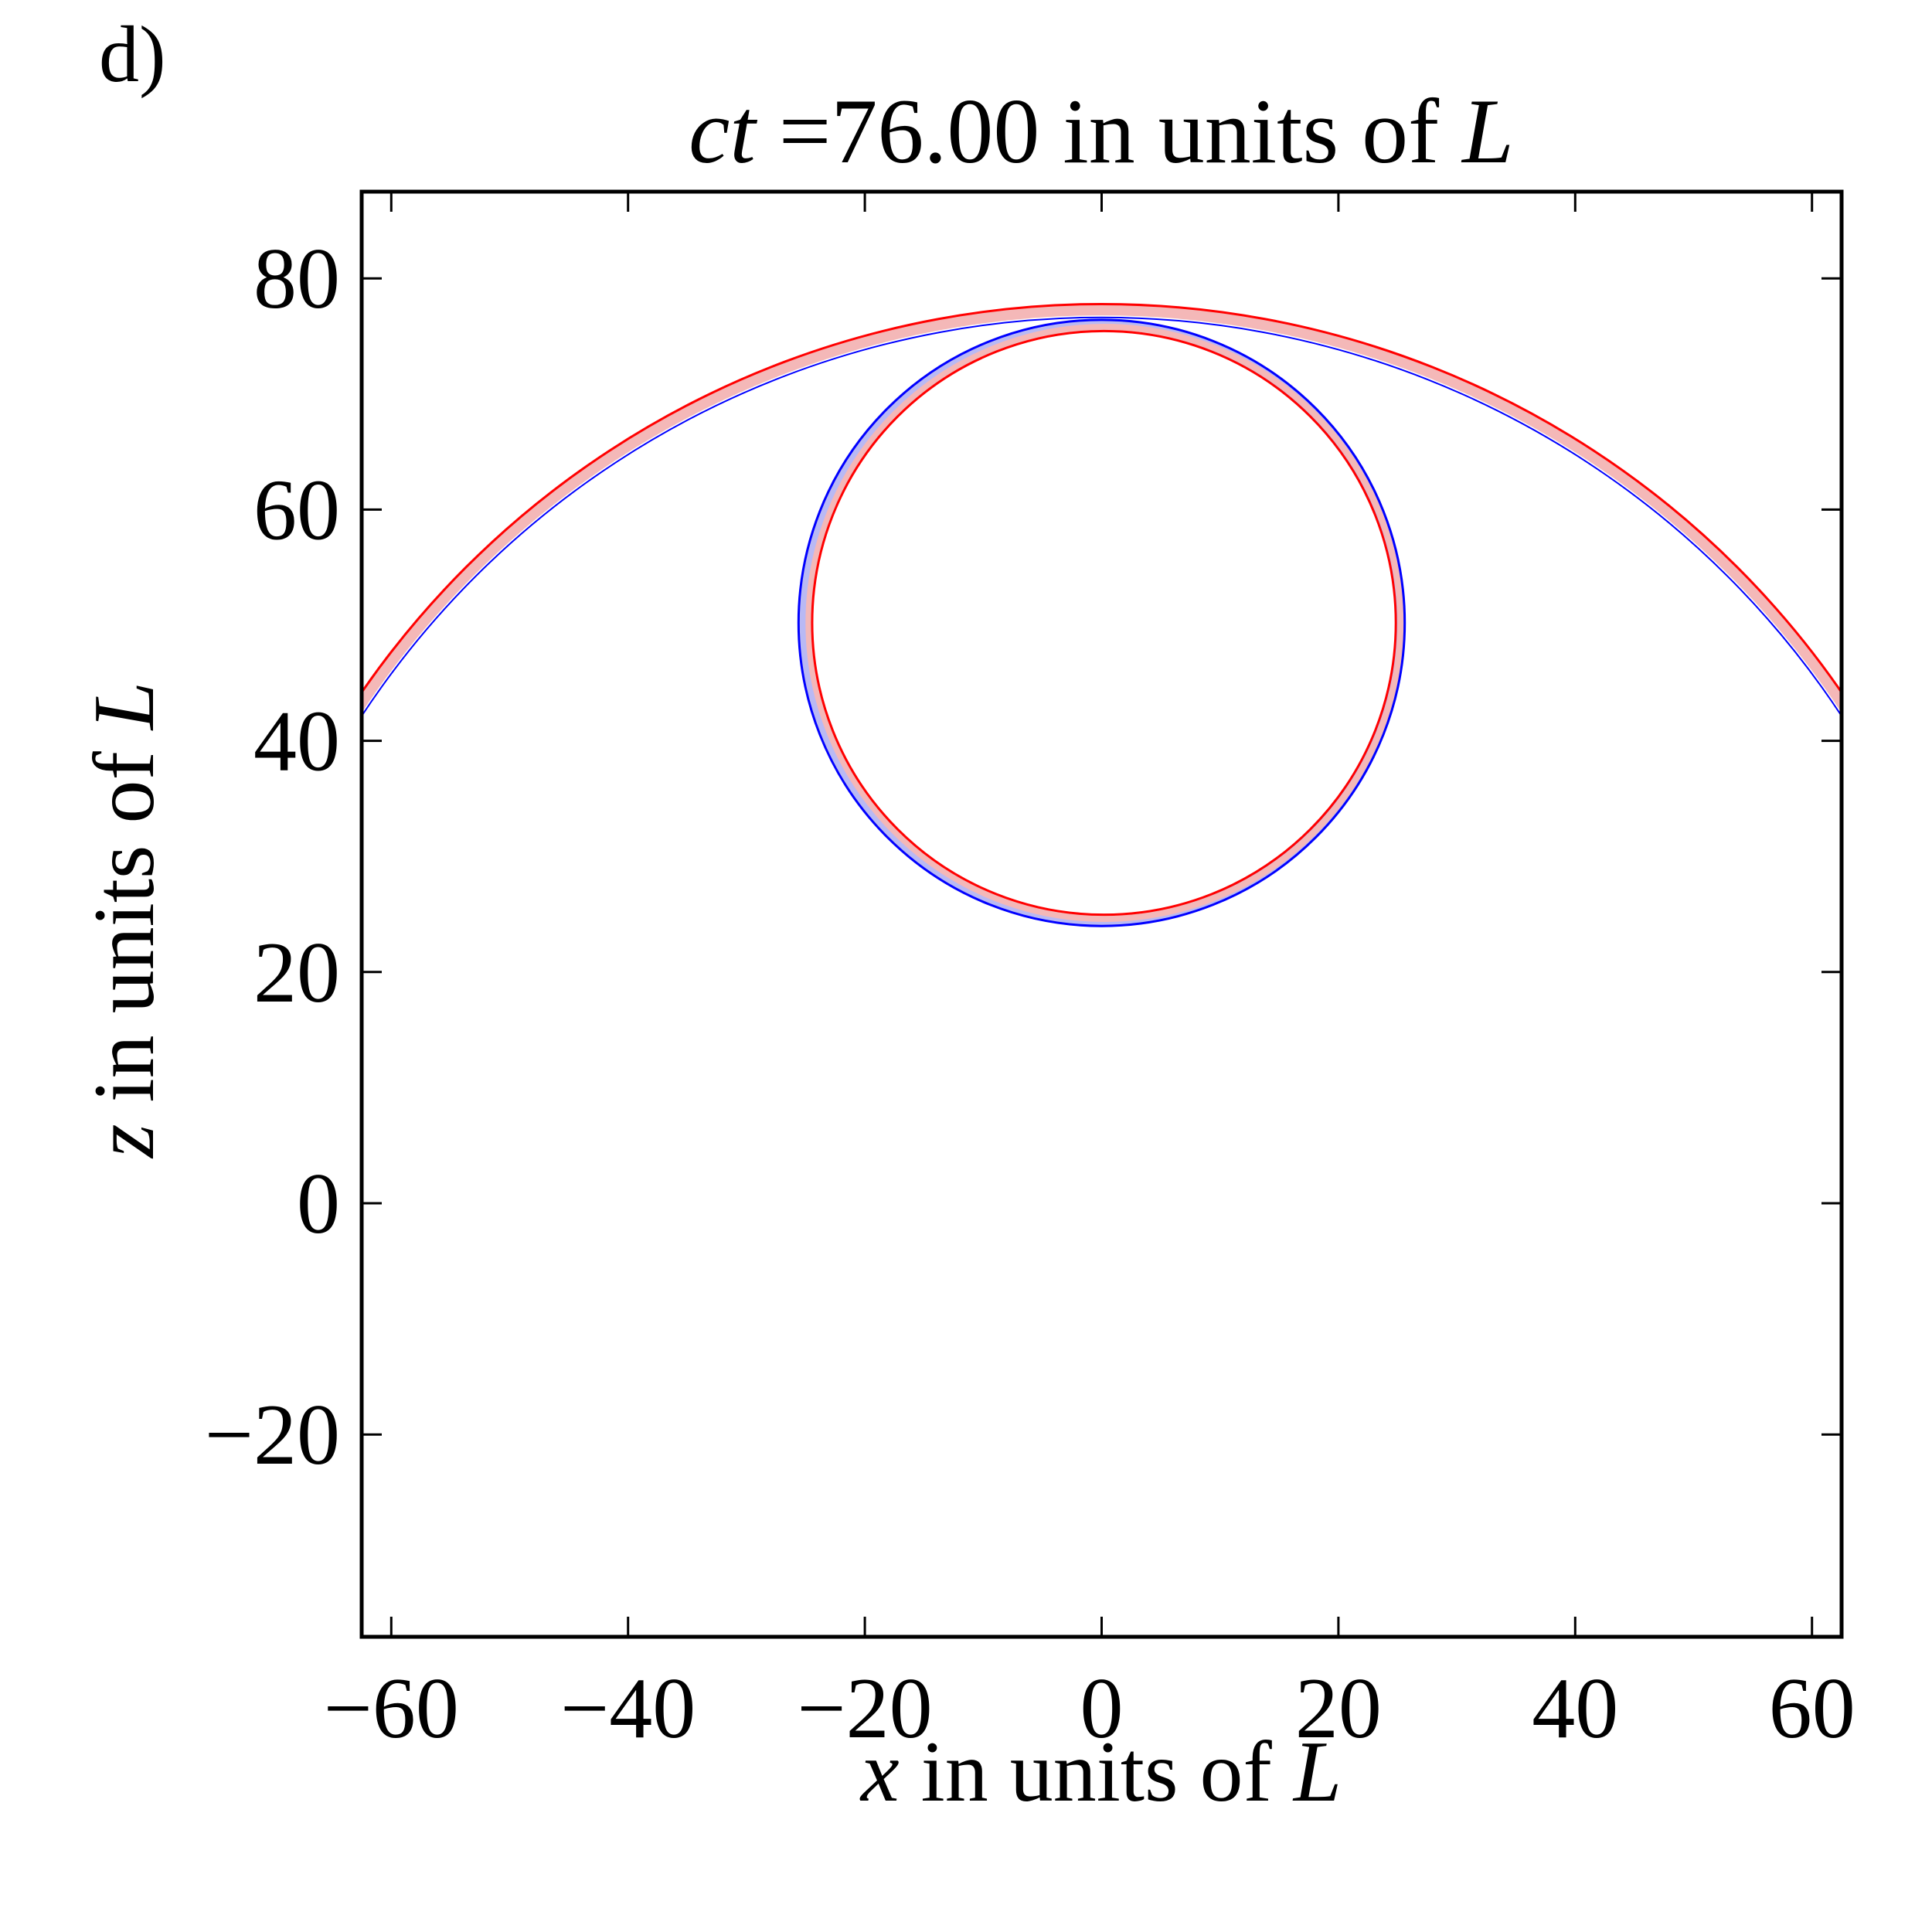 Image resolution: width=1932 pixels, height=1932 pixels. I want to click on y-tick-label: 0, so click(319, 1204).